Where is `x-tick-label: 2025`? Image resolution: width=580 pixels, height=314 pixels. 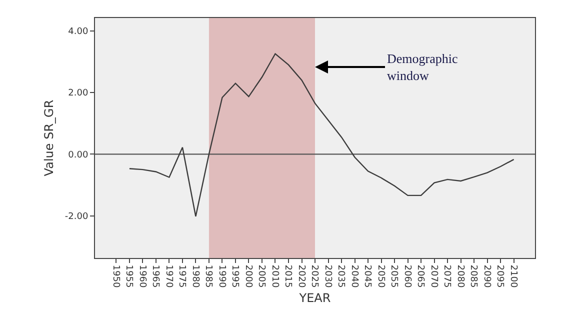 x-tick-label: 2025 is located at coordinates (314, 276).